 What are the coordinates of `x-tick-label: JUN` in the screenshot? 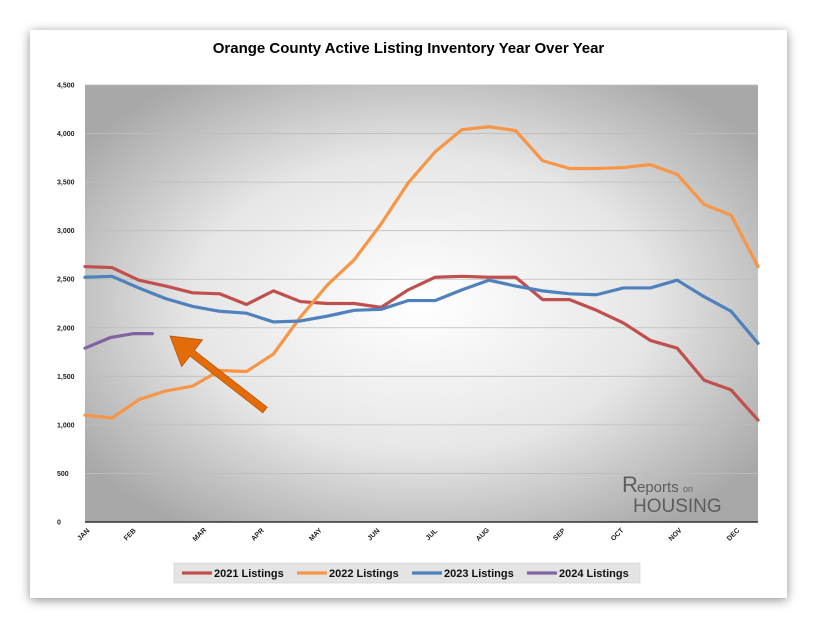 It's located at (374, 535).